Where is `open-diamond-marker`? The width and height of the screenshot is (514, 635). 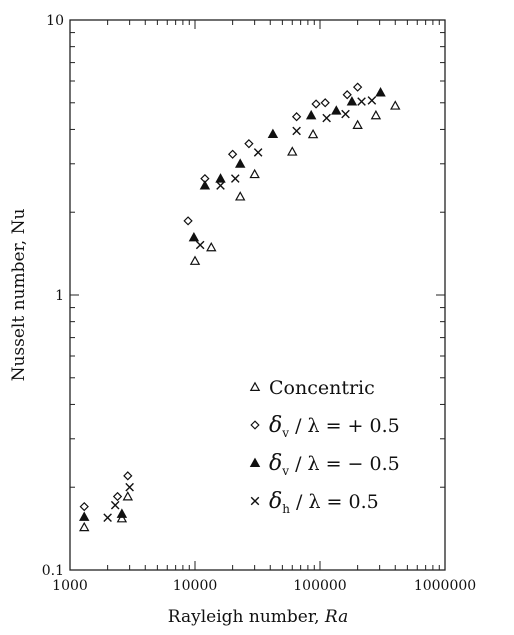
open-diamond-marker is located at coordinates (255, 425).